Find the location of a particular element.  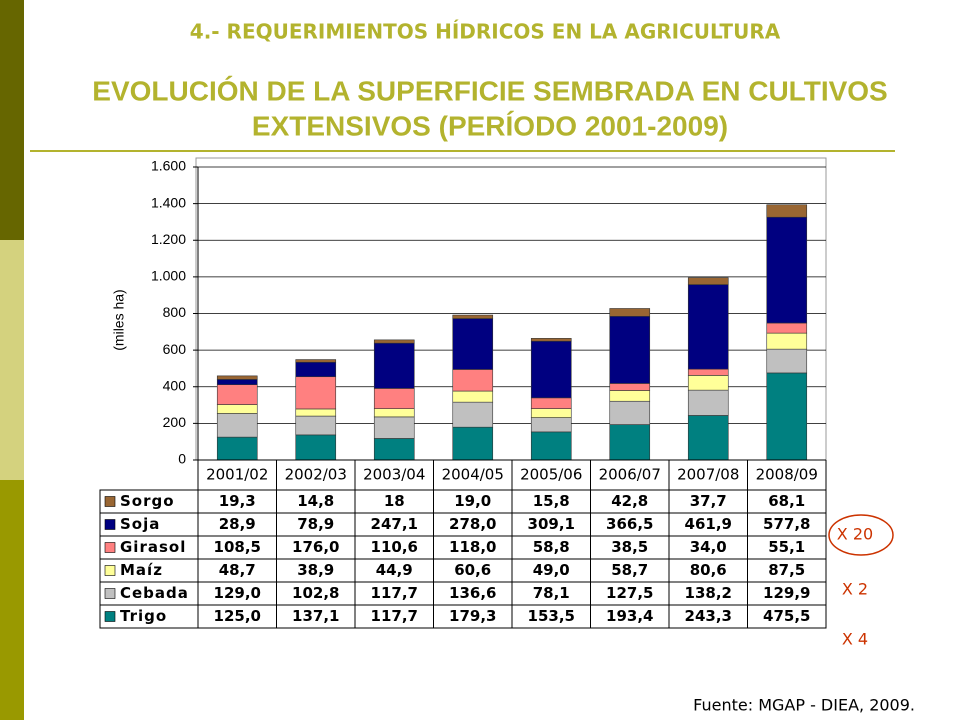

y-tick-label: 0 is located at coordinates (182, 459).